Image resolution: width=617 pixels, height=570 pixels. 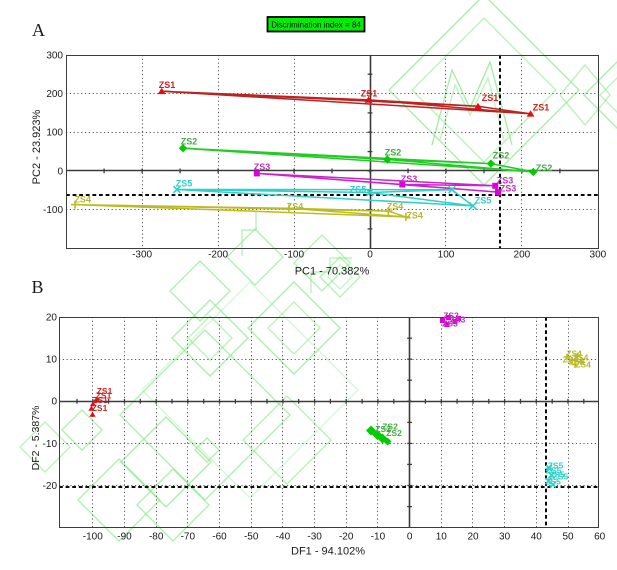 What do you see at coordinates (37, 287) in the screenshot?
I see `svg-text: B` at bounding box center [37, 287].